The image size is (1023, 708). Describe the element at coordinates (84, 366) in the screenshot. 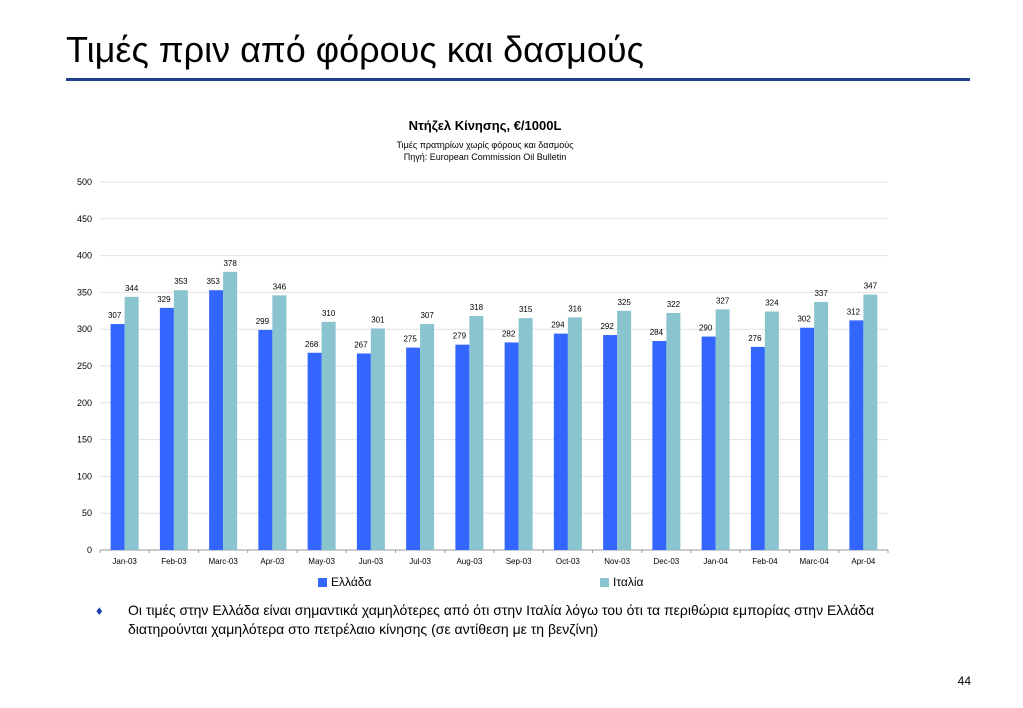

I see `y-tick-label: 250` at that location.